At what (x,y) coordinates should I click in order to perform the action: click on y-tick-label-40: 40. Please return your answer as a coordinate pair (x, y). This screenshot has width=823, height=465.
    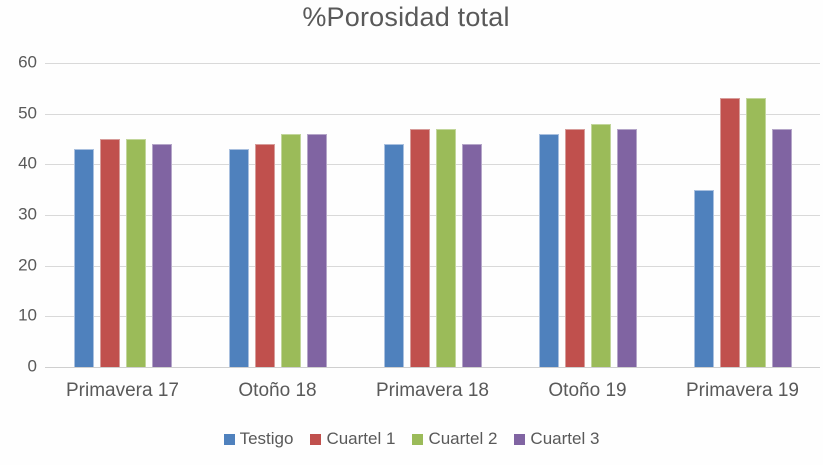
    Looking at the image, I should click on (27, 163).